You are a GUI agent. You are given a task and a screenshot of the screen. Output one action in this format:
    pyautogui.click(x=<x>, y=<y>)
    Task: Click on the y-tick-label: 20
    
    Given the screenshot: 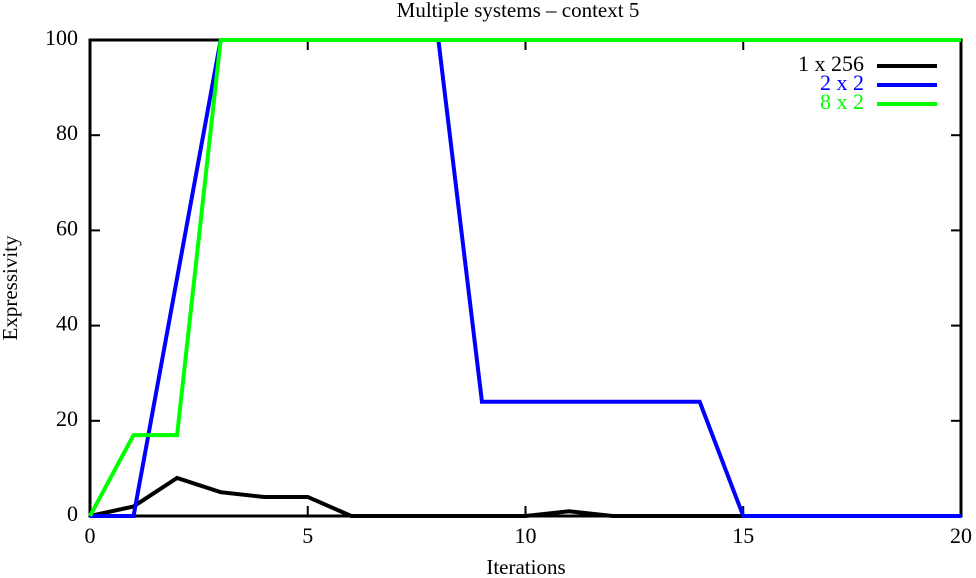 What is the action you would take?
    pyautogui.click(x=67, y=418)
    